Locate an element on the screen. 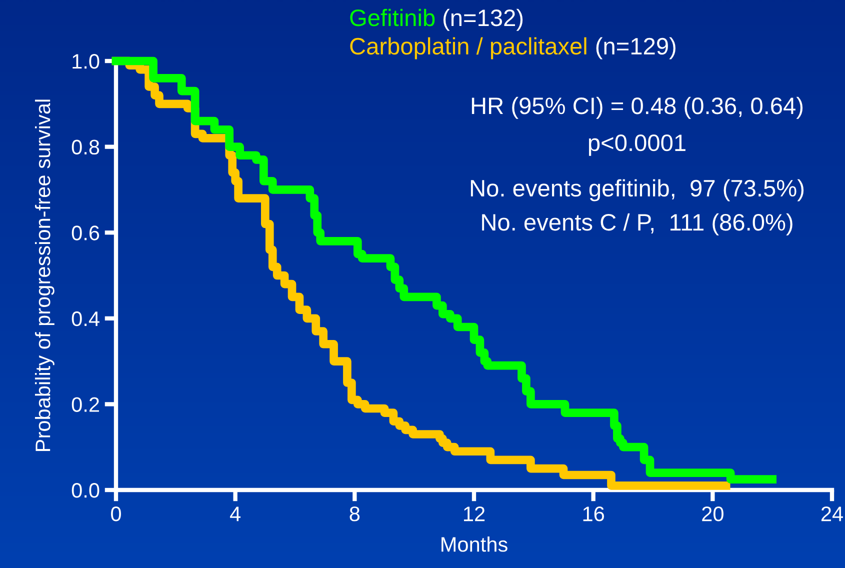  x-tick-label: 24 is located at coordinates (832, 514).